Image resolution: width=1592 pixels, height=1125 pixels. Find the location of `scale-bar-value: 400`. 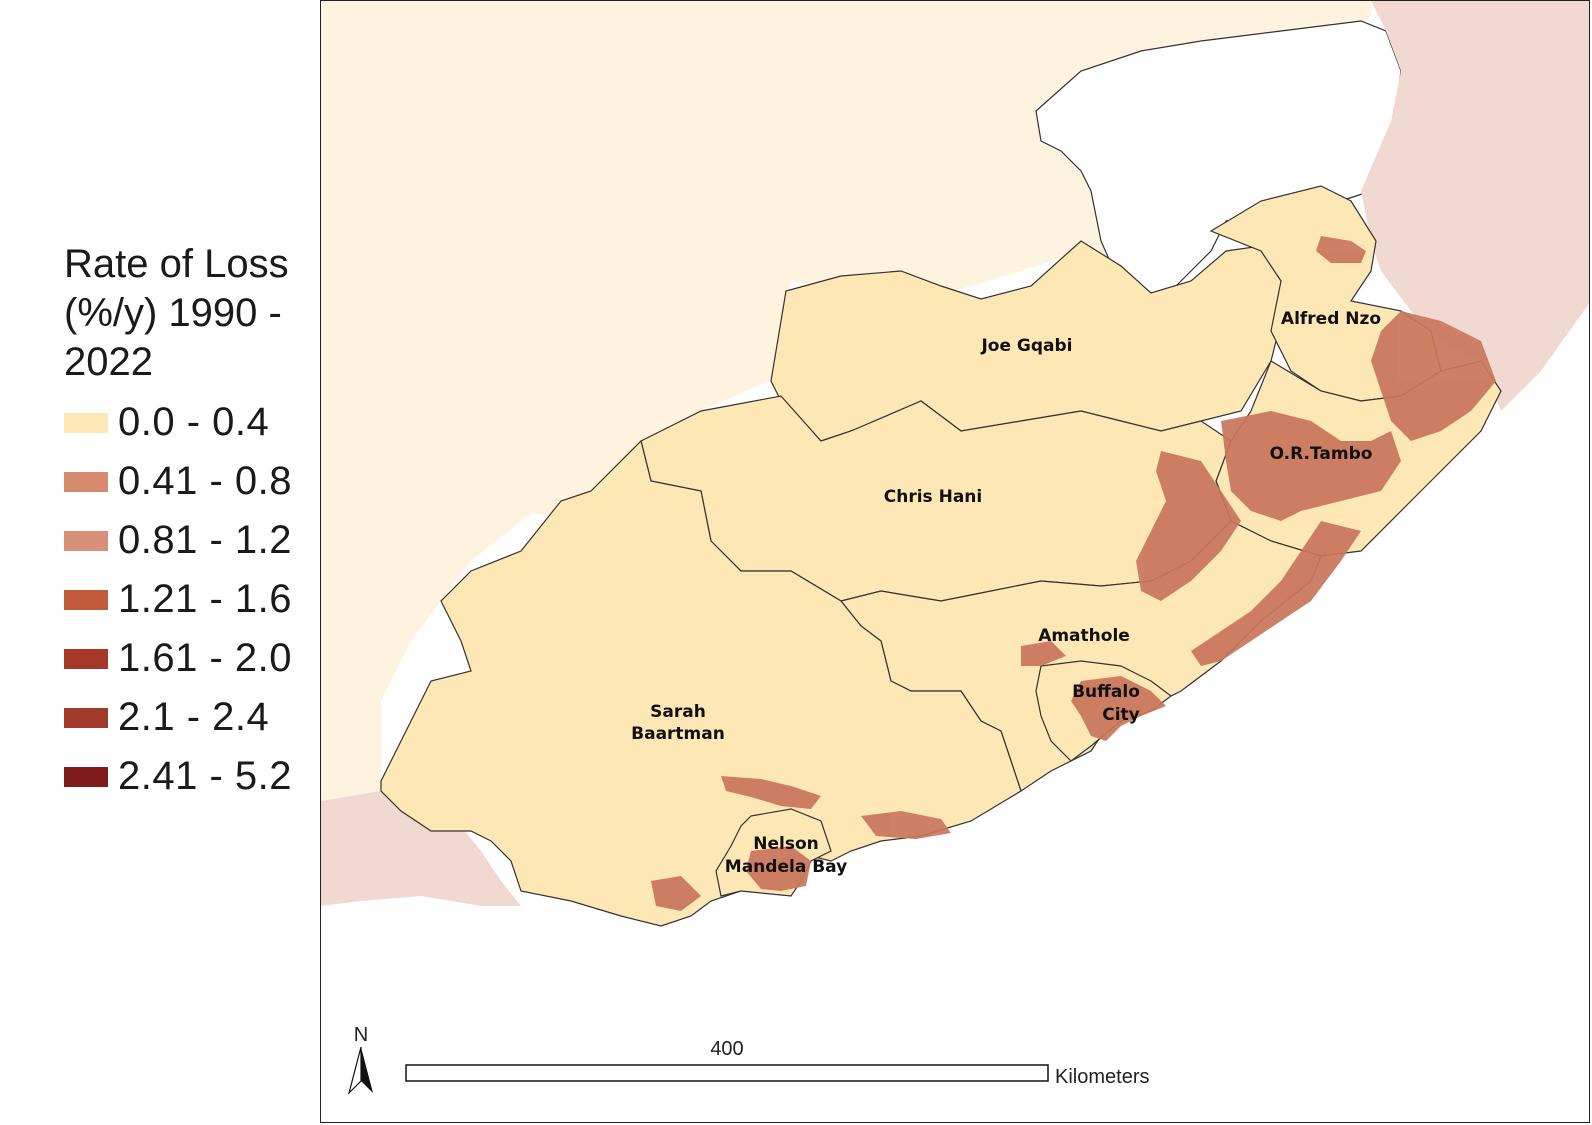

scale-bar-value: 400 is located at coordinates (726, 1049).